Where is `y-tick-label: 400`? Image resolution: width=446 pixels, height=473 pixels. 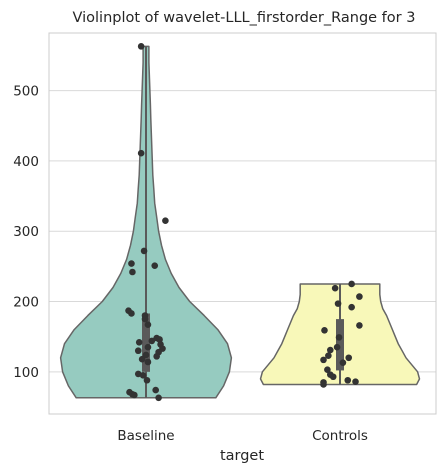 y-tick-label: 400 is located at coordinates (26, 162).